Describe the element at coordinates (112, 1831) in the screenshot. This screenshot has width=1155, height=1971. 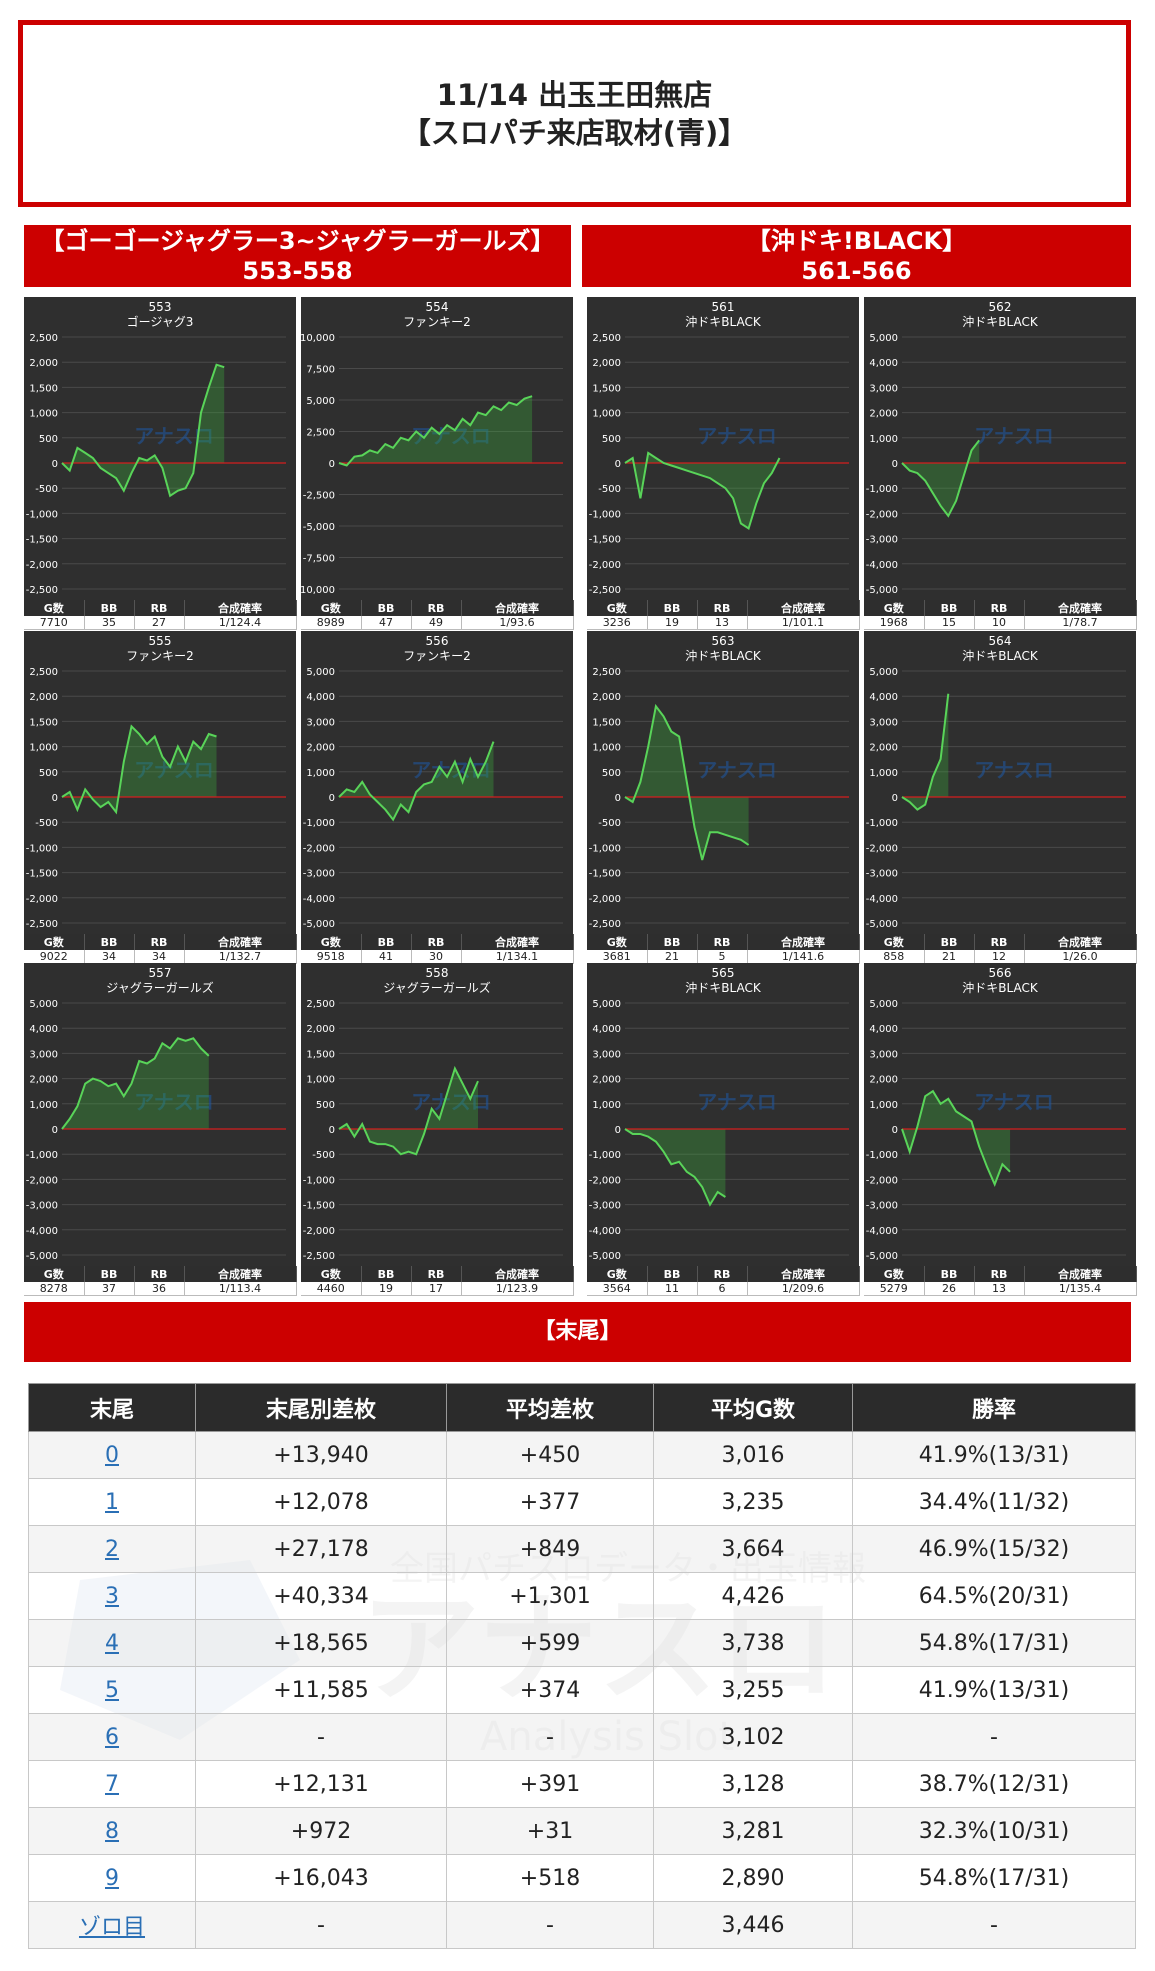
I see `suffix-link: 8` at that location.